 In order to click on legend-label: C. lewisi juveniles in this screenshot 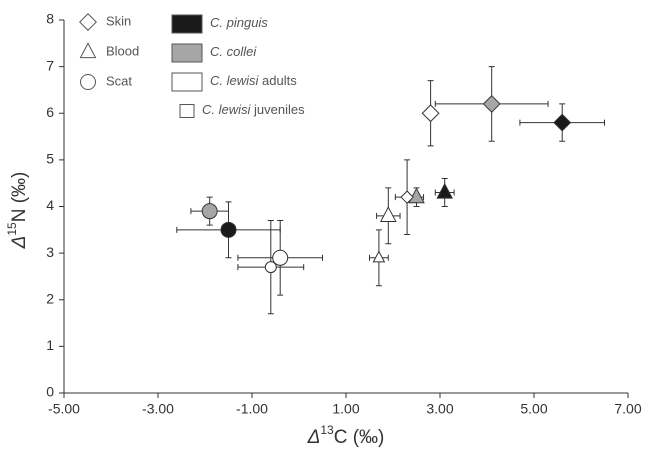, I will do `click(253, 109)`.